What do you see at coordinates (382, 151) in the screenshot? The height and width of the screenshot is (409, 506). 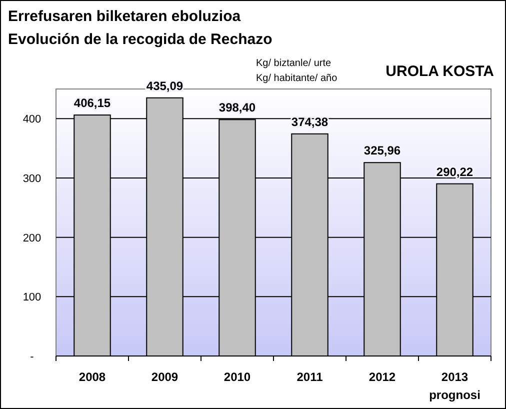 I see `data-label: 325,96` at bounding box center [382, 151].